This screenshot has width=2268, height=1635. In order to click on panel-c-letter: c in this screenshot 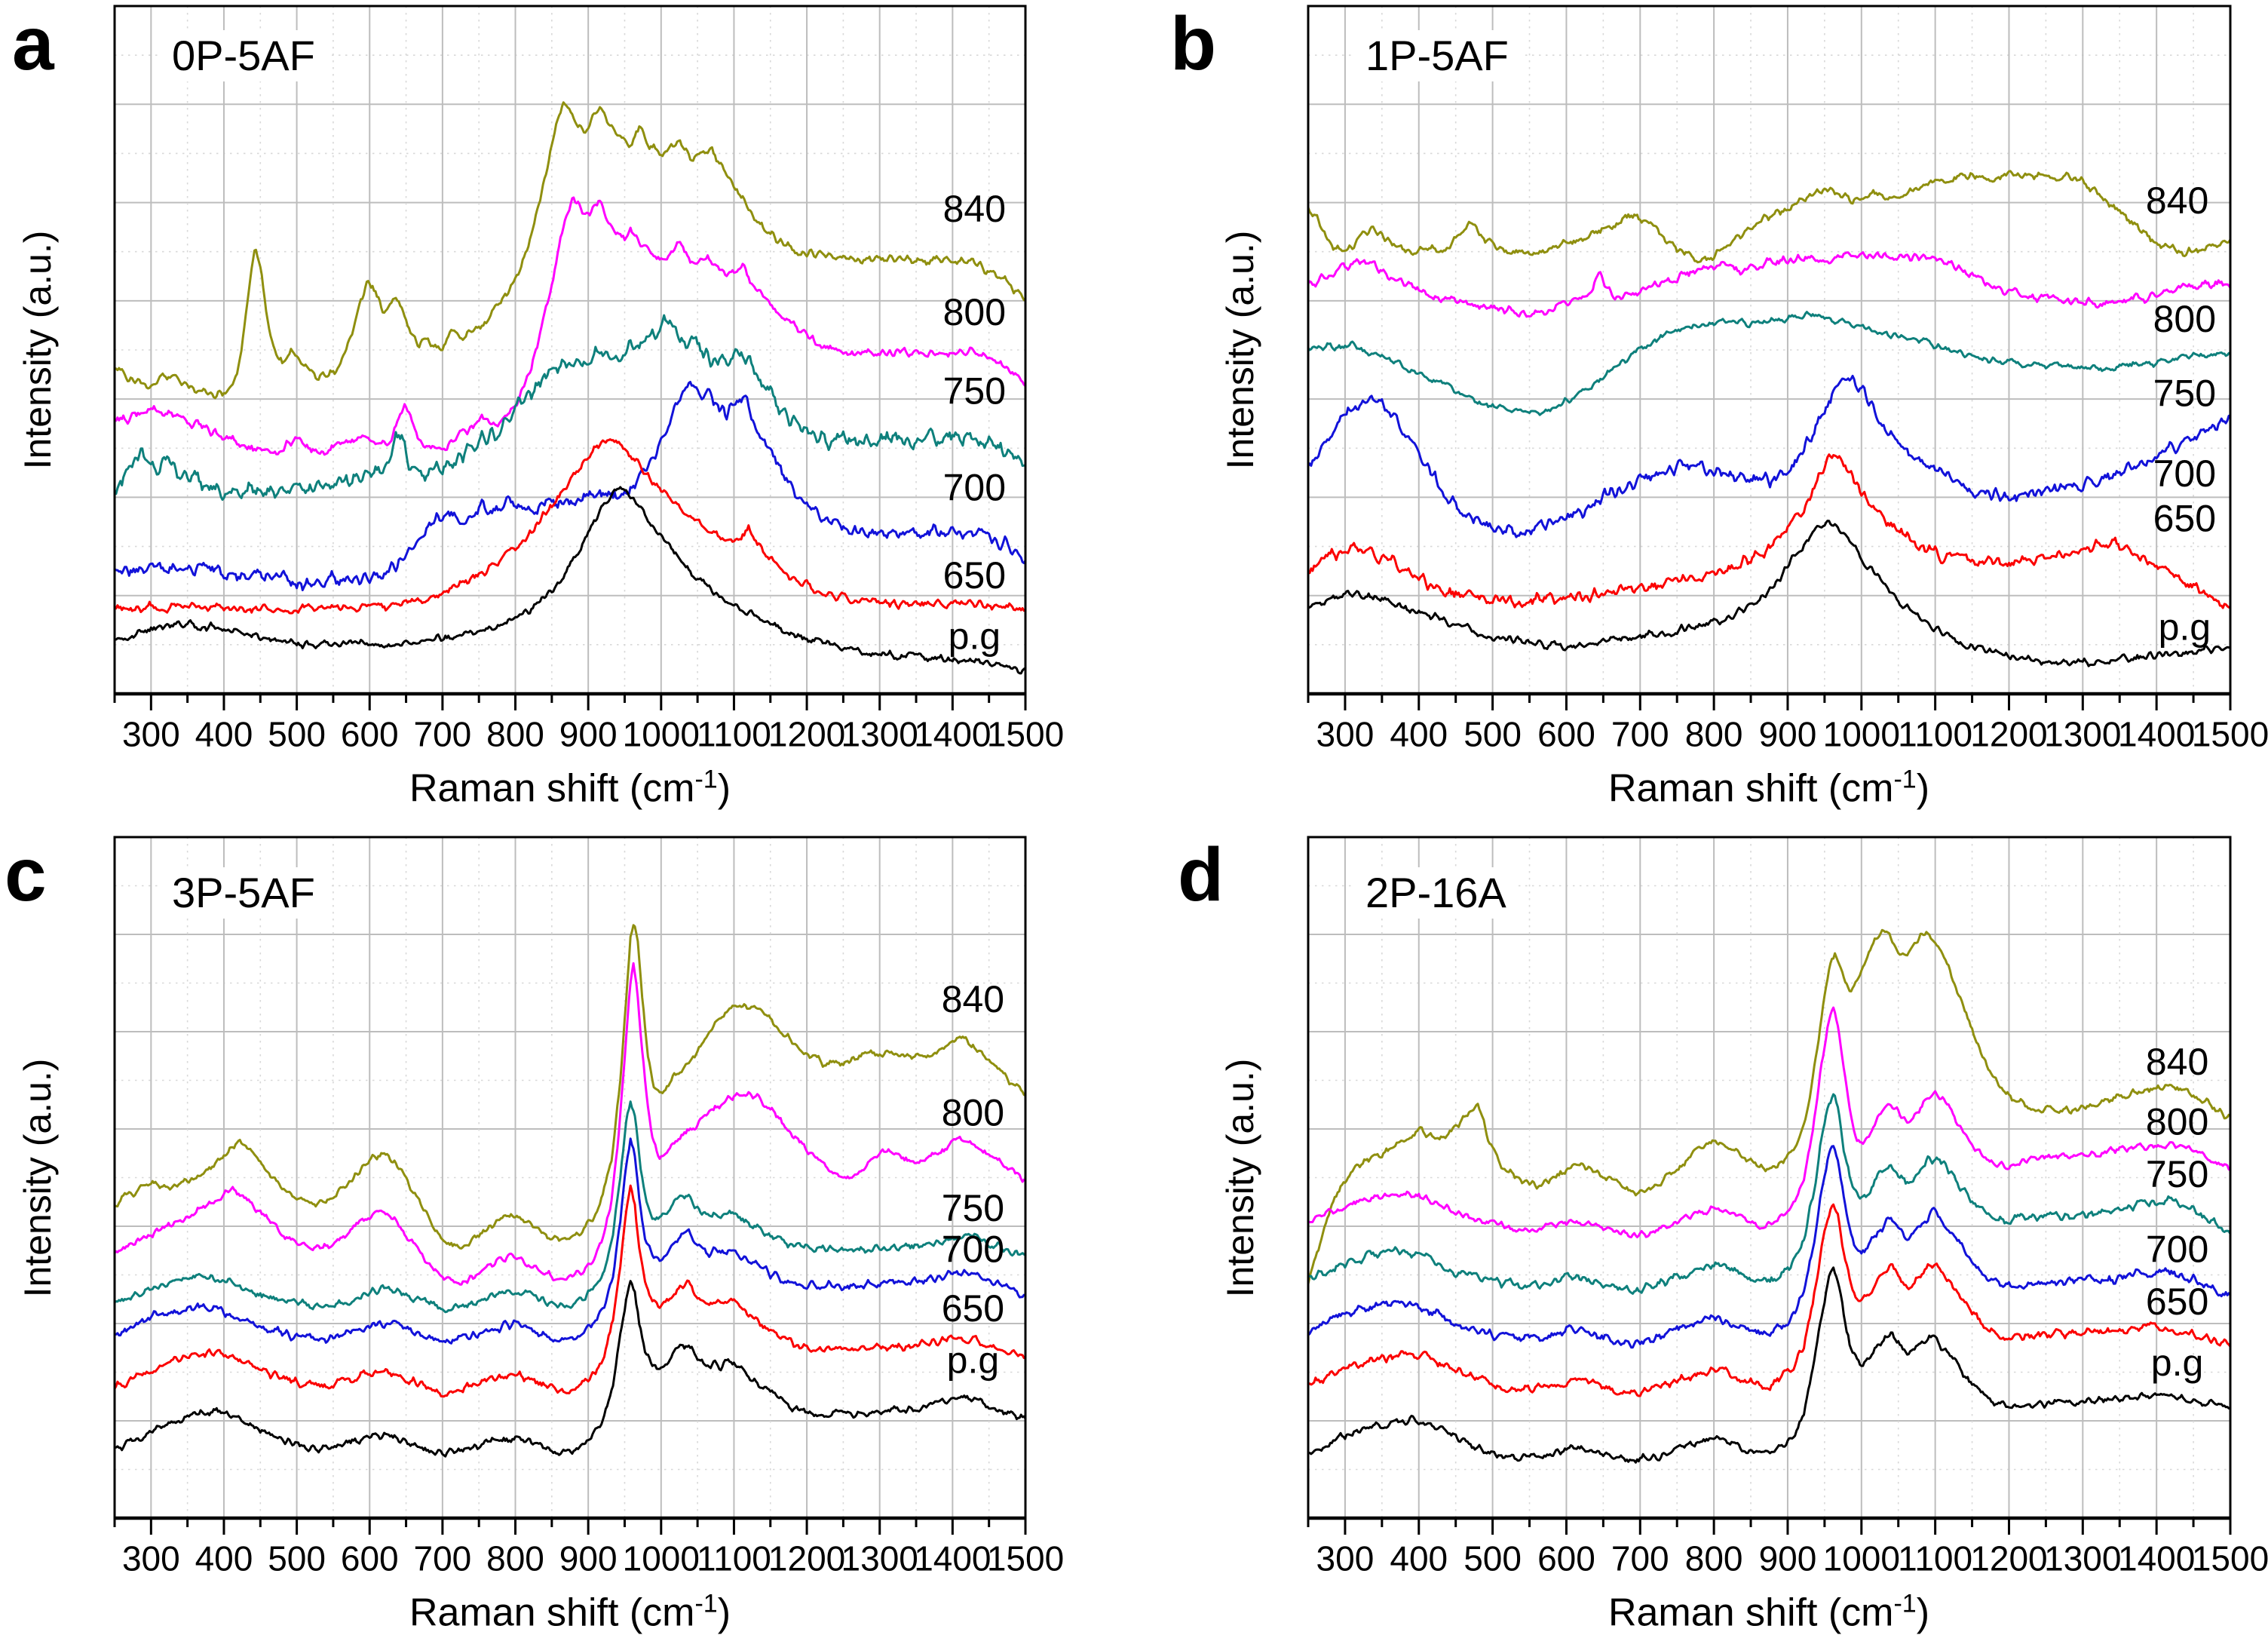, I will do `click(26, 875)`.